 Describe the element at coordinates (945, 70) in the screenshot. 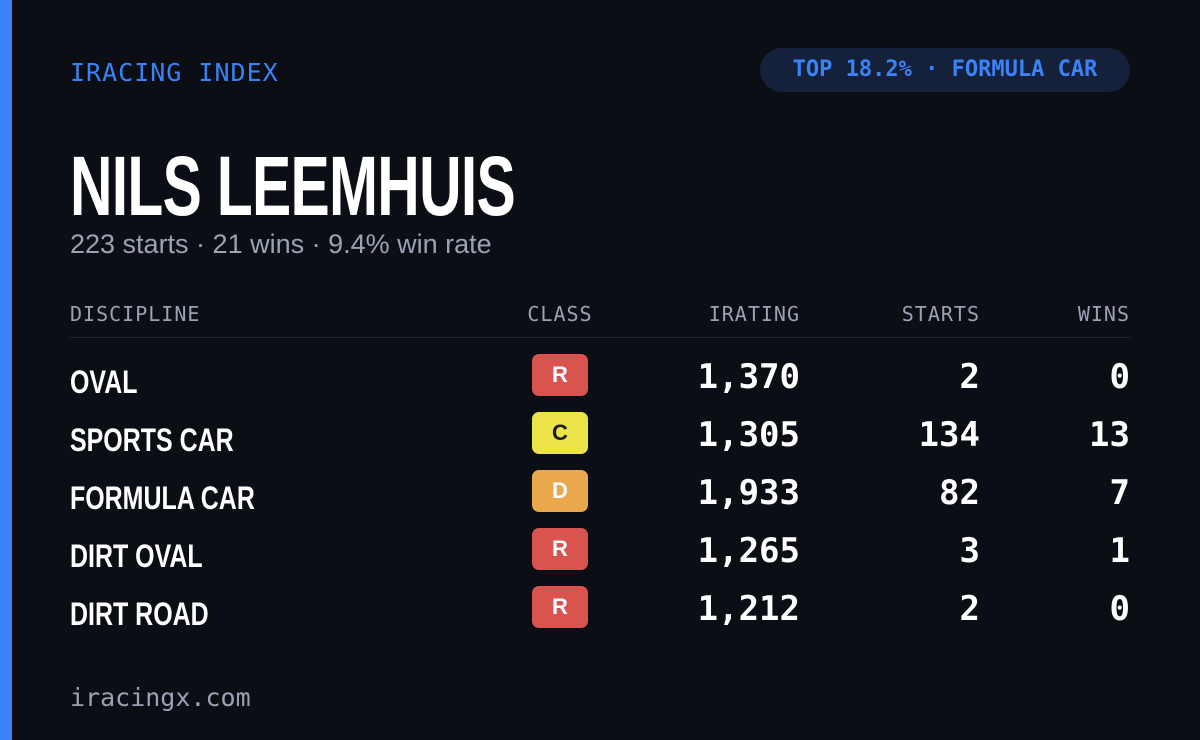

I see `rank-badge: TOP 18.2% · FORMULA CAR` at that location.